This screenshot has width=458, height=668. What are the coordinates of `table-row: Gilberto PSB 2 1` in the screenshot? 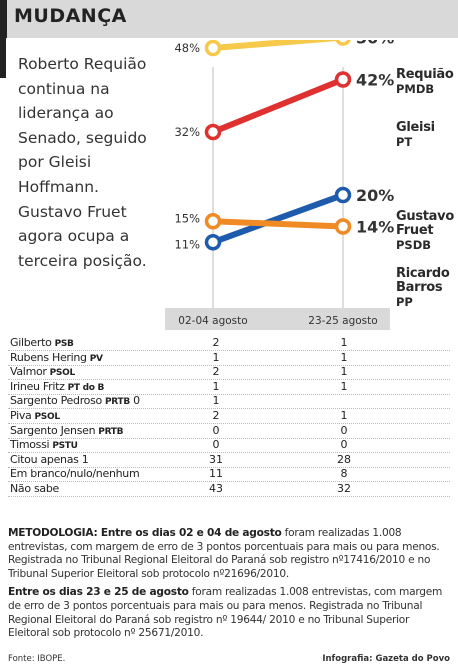 It's located at (229, 343).